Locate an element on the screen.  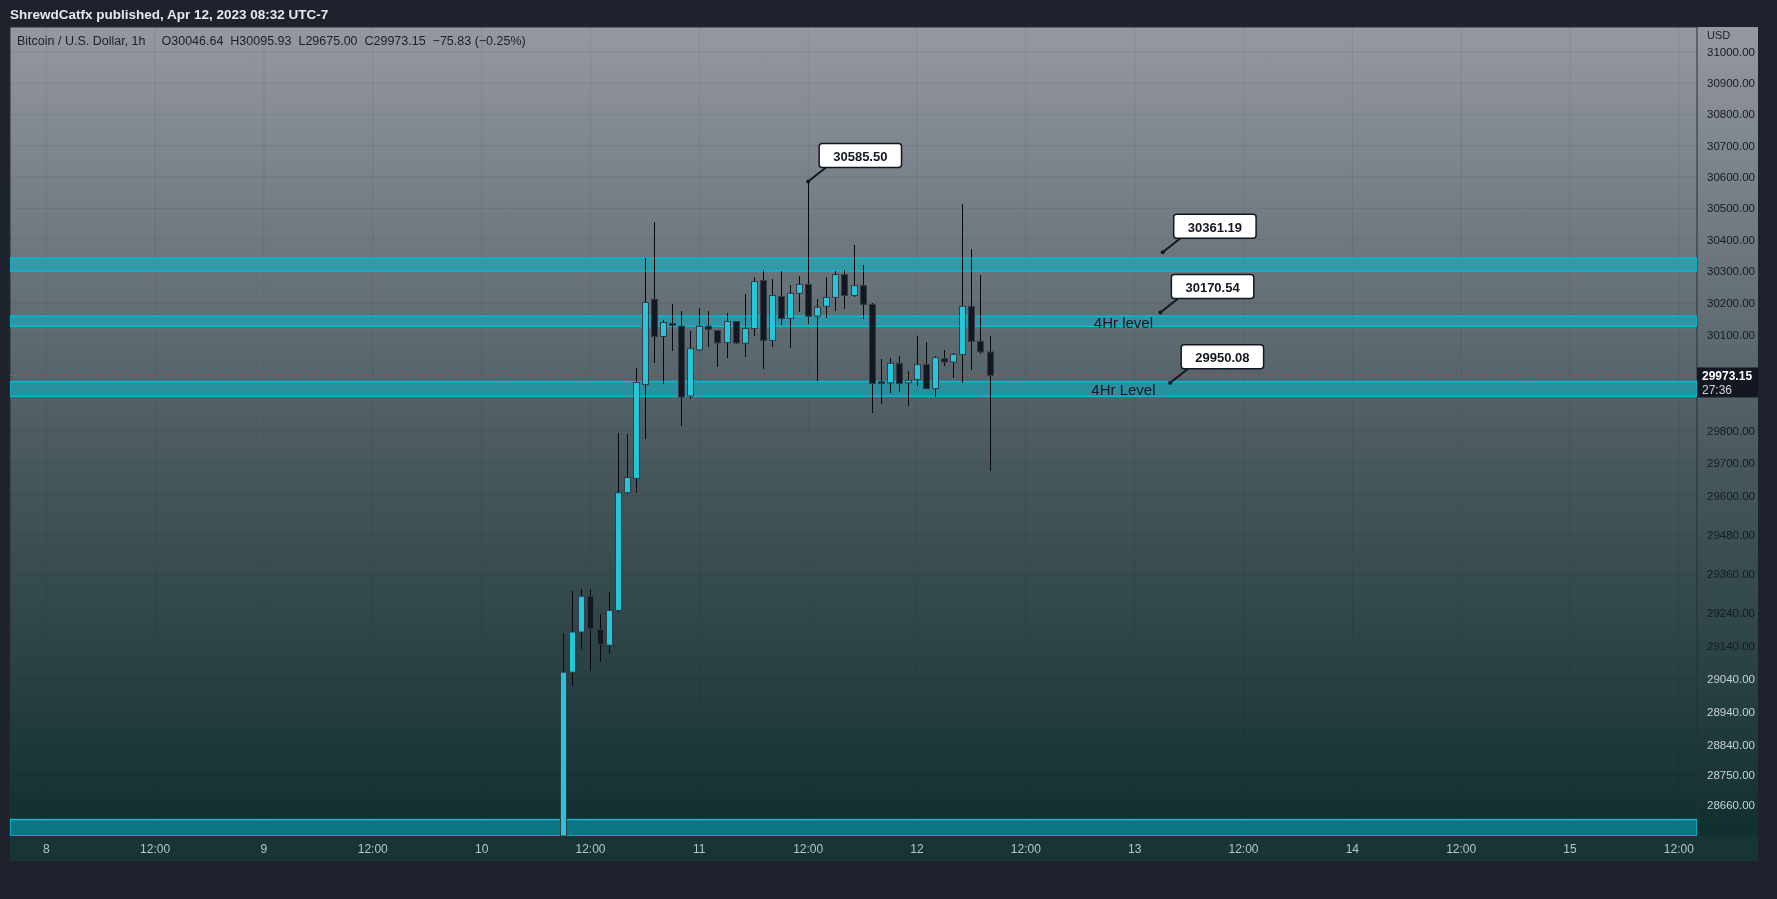
y-tick-label: 30100.00 is located at coordinates (1731, 334).